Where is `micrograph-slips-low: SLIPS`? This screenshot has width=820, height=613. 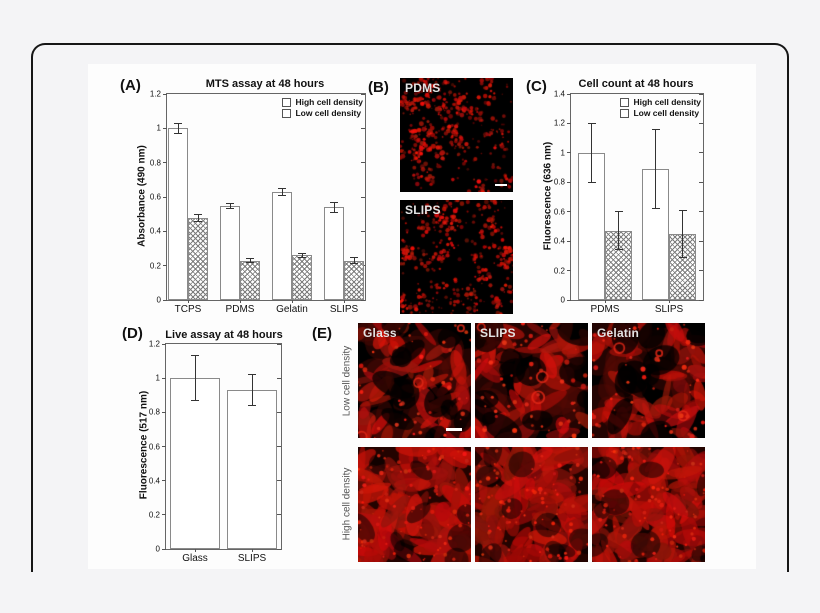 micrograph-slips-low: SLIPS is located at coordinates (531, 380).